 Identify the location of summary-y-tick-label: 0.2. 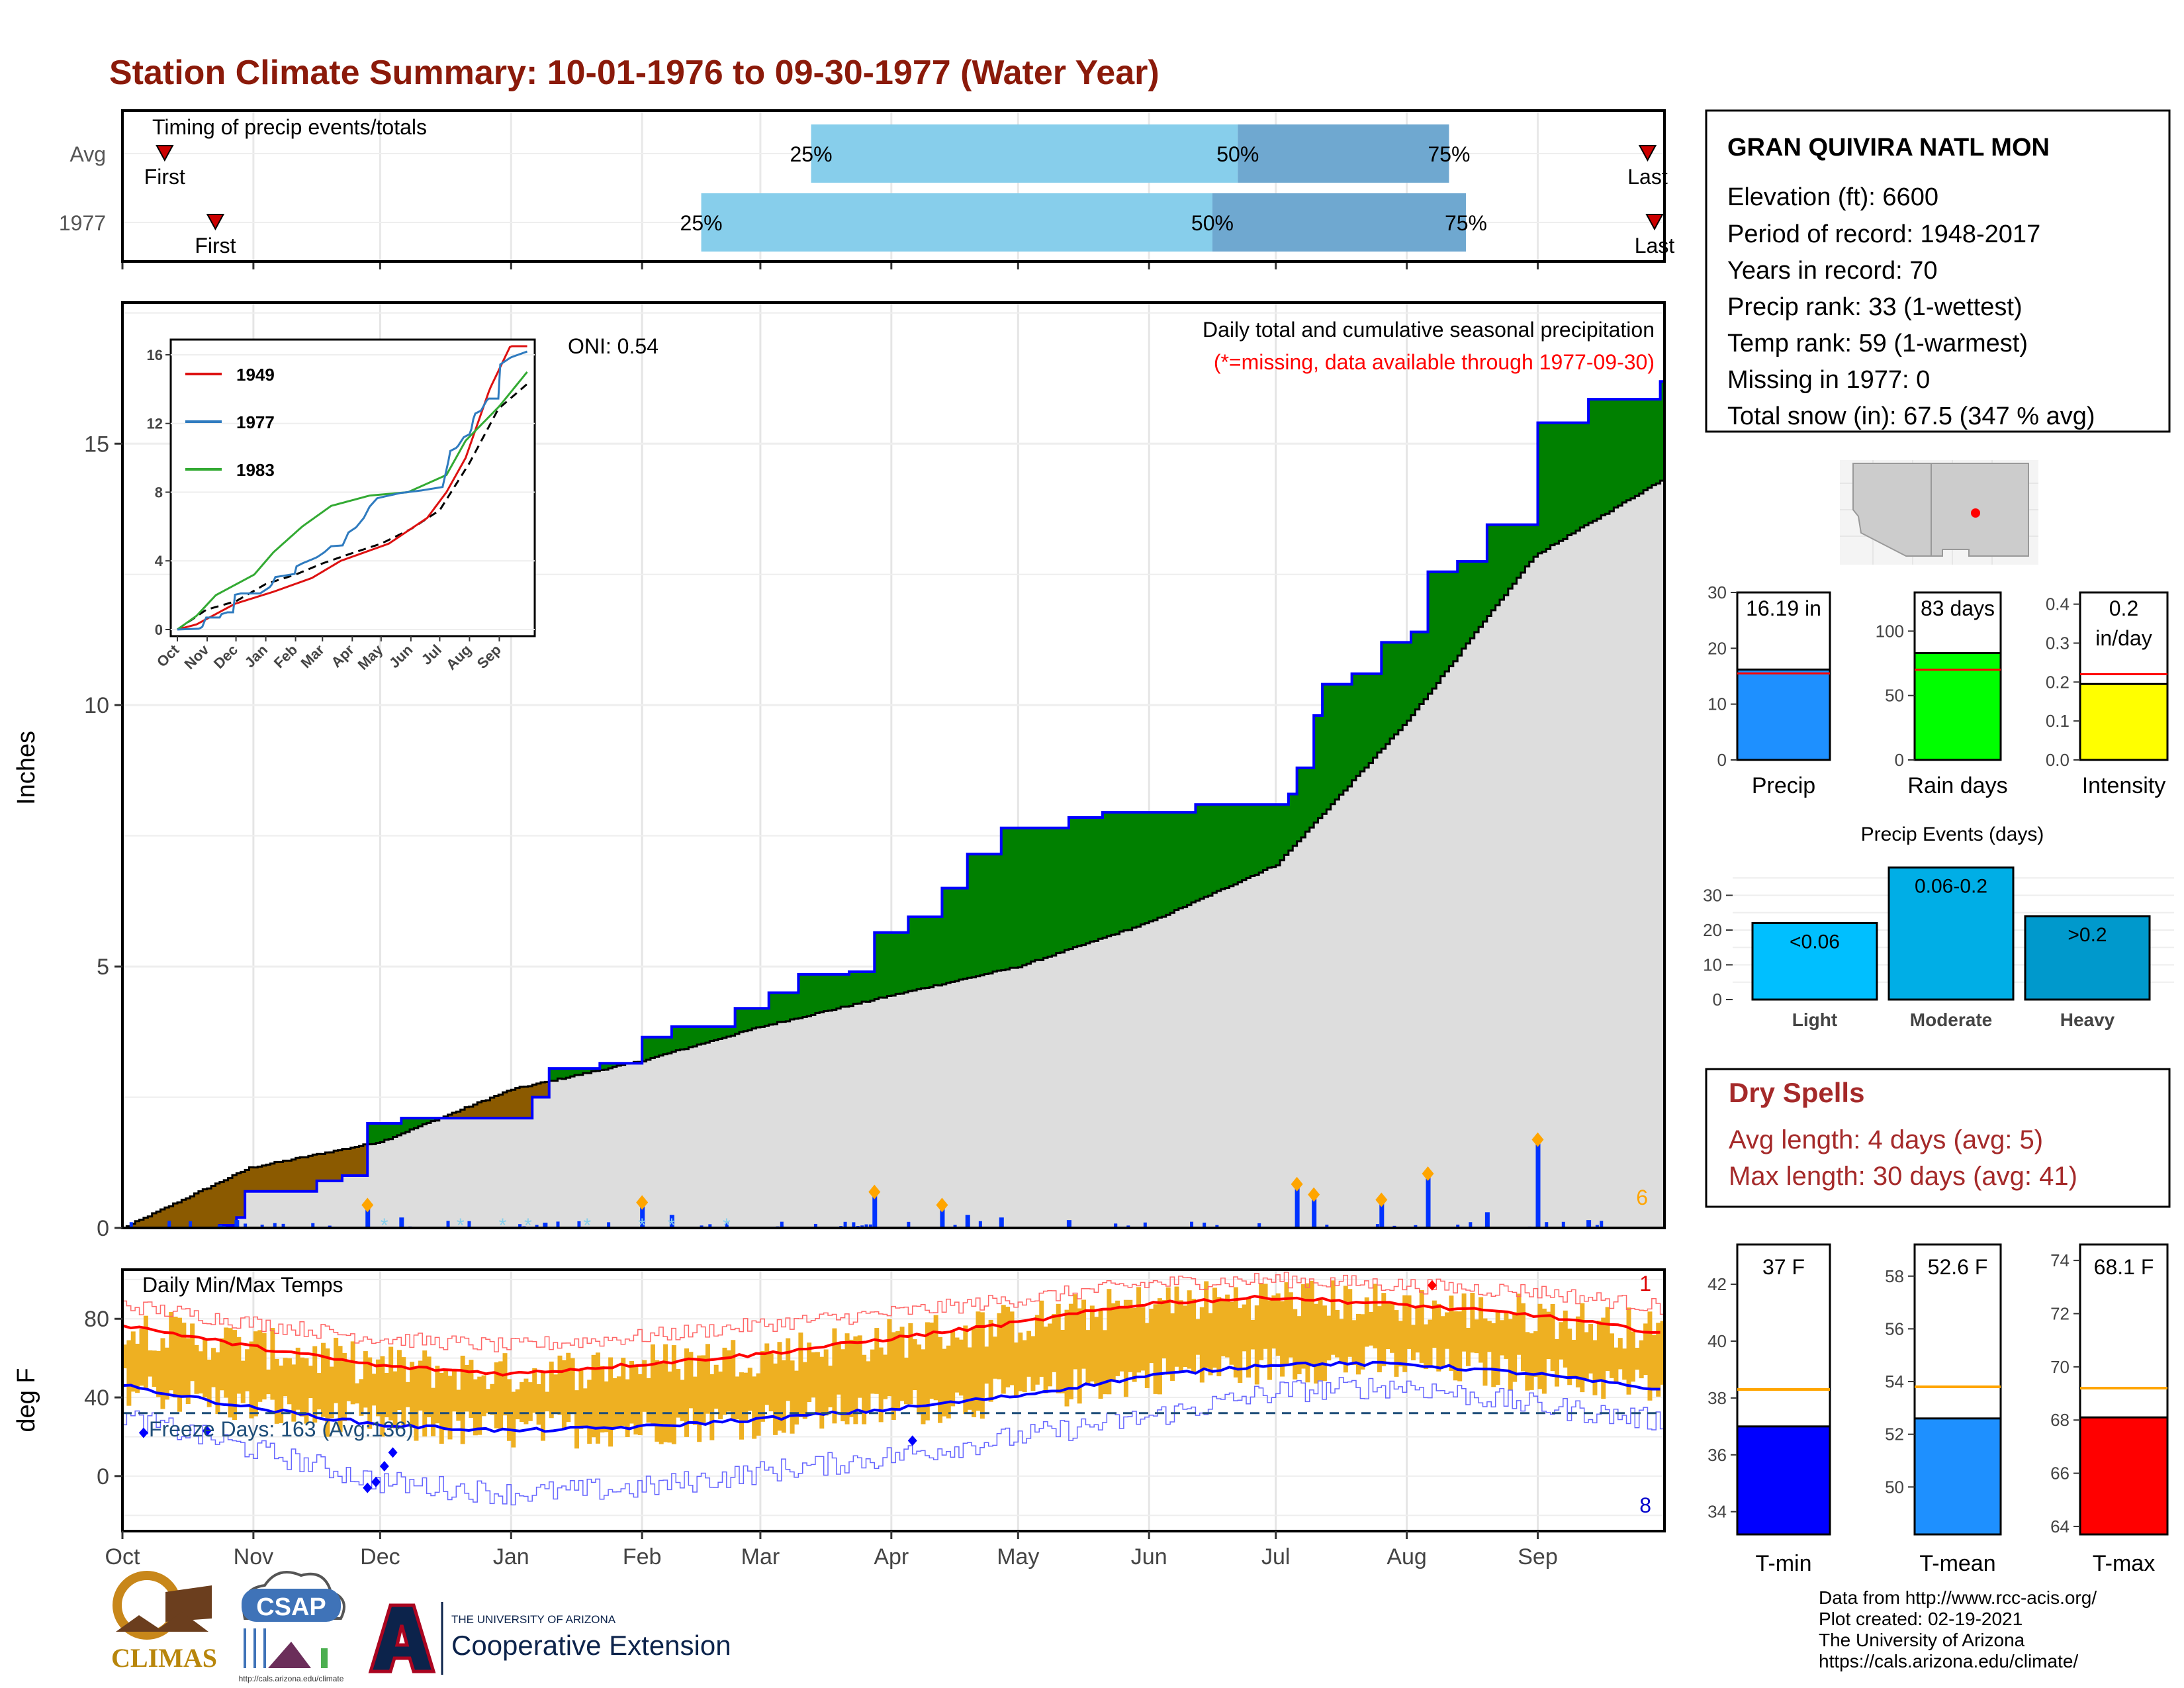
(2058, 682).